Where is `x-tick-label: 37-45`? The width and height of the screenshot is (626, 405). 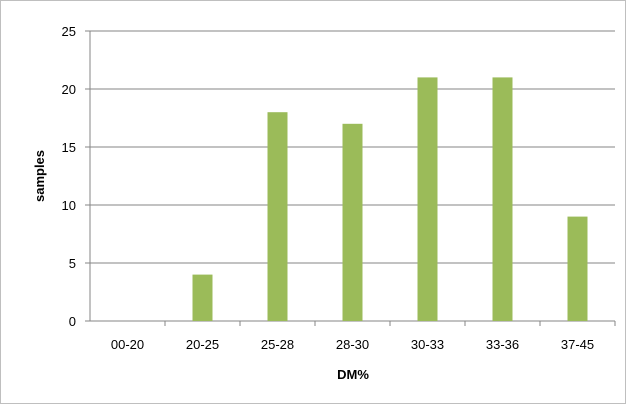
x-tick-label: 37-45 is located at coordinates (577, 344).